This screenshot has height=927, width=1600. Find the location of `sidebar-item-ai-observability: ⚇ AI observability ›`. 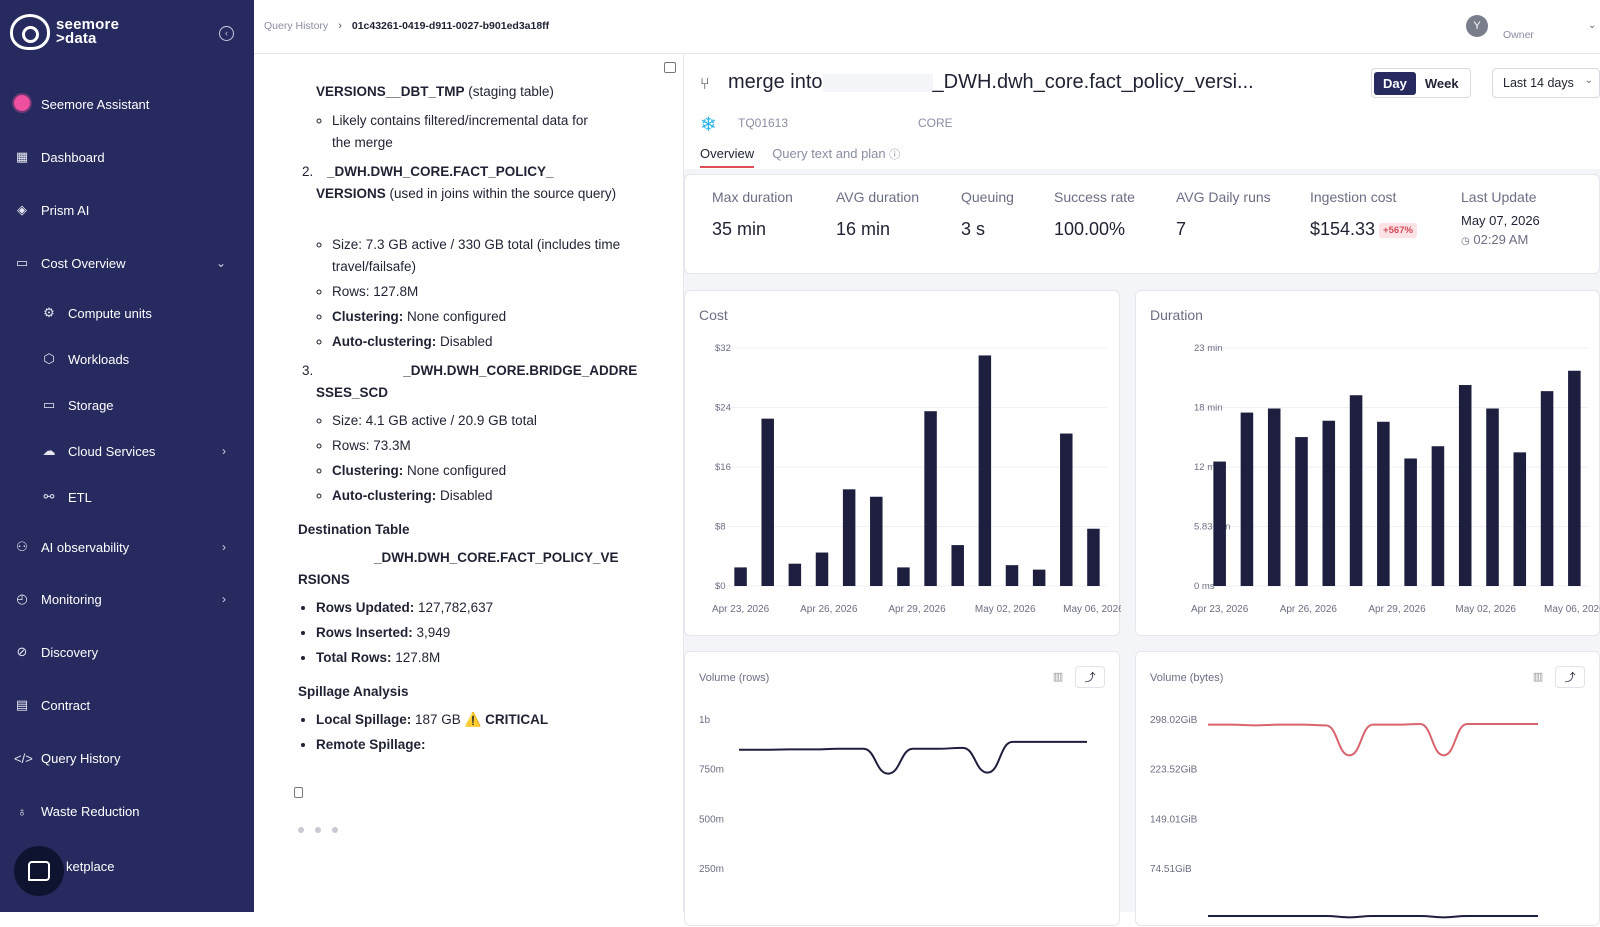

sidebar-item-ai-observability: ⚇ AI observability › is located at coordinates (126, 547).